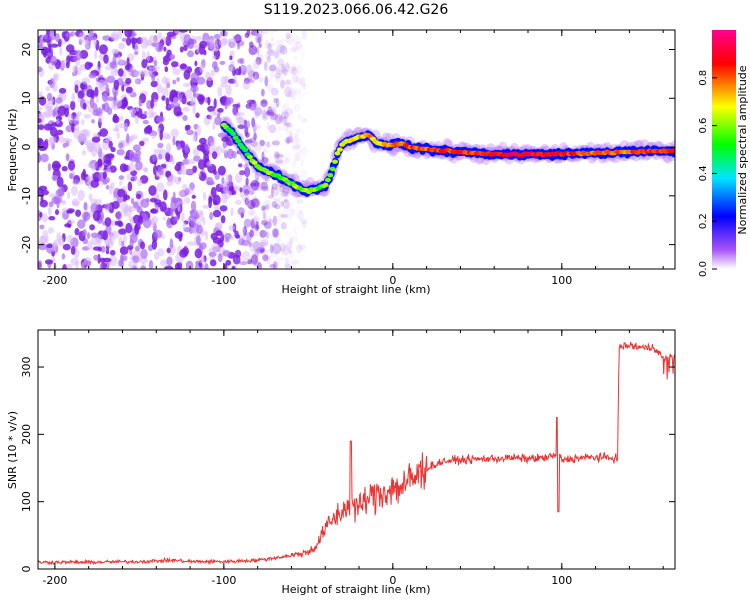 Image resolution: width=750 pixels, height=600 pixels. Describe the element at coordinates (742, 149) in the screenshot. I see `colorbar-label: Normalized spectral amplitude` at that location.